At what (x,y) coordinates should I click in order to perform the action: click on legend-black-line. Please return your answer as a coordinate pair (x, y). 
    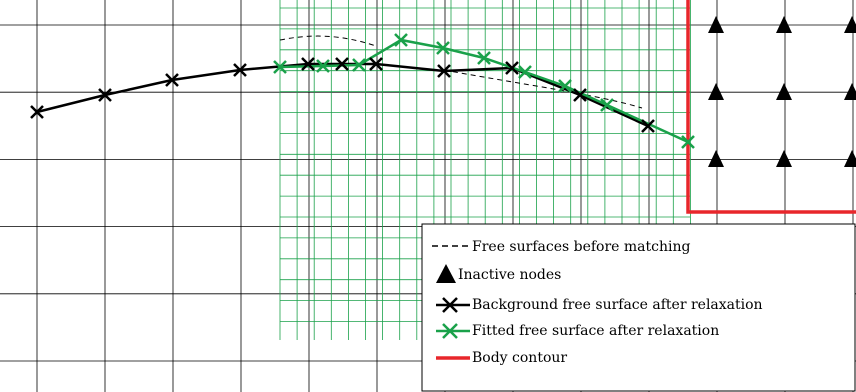
    Looking at the image, I should click on (453, 305).